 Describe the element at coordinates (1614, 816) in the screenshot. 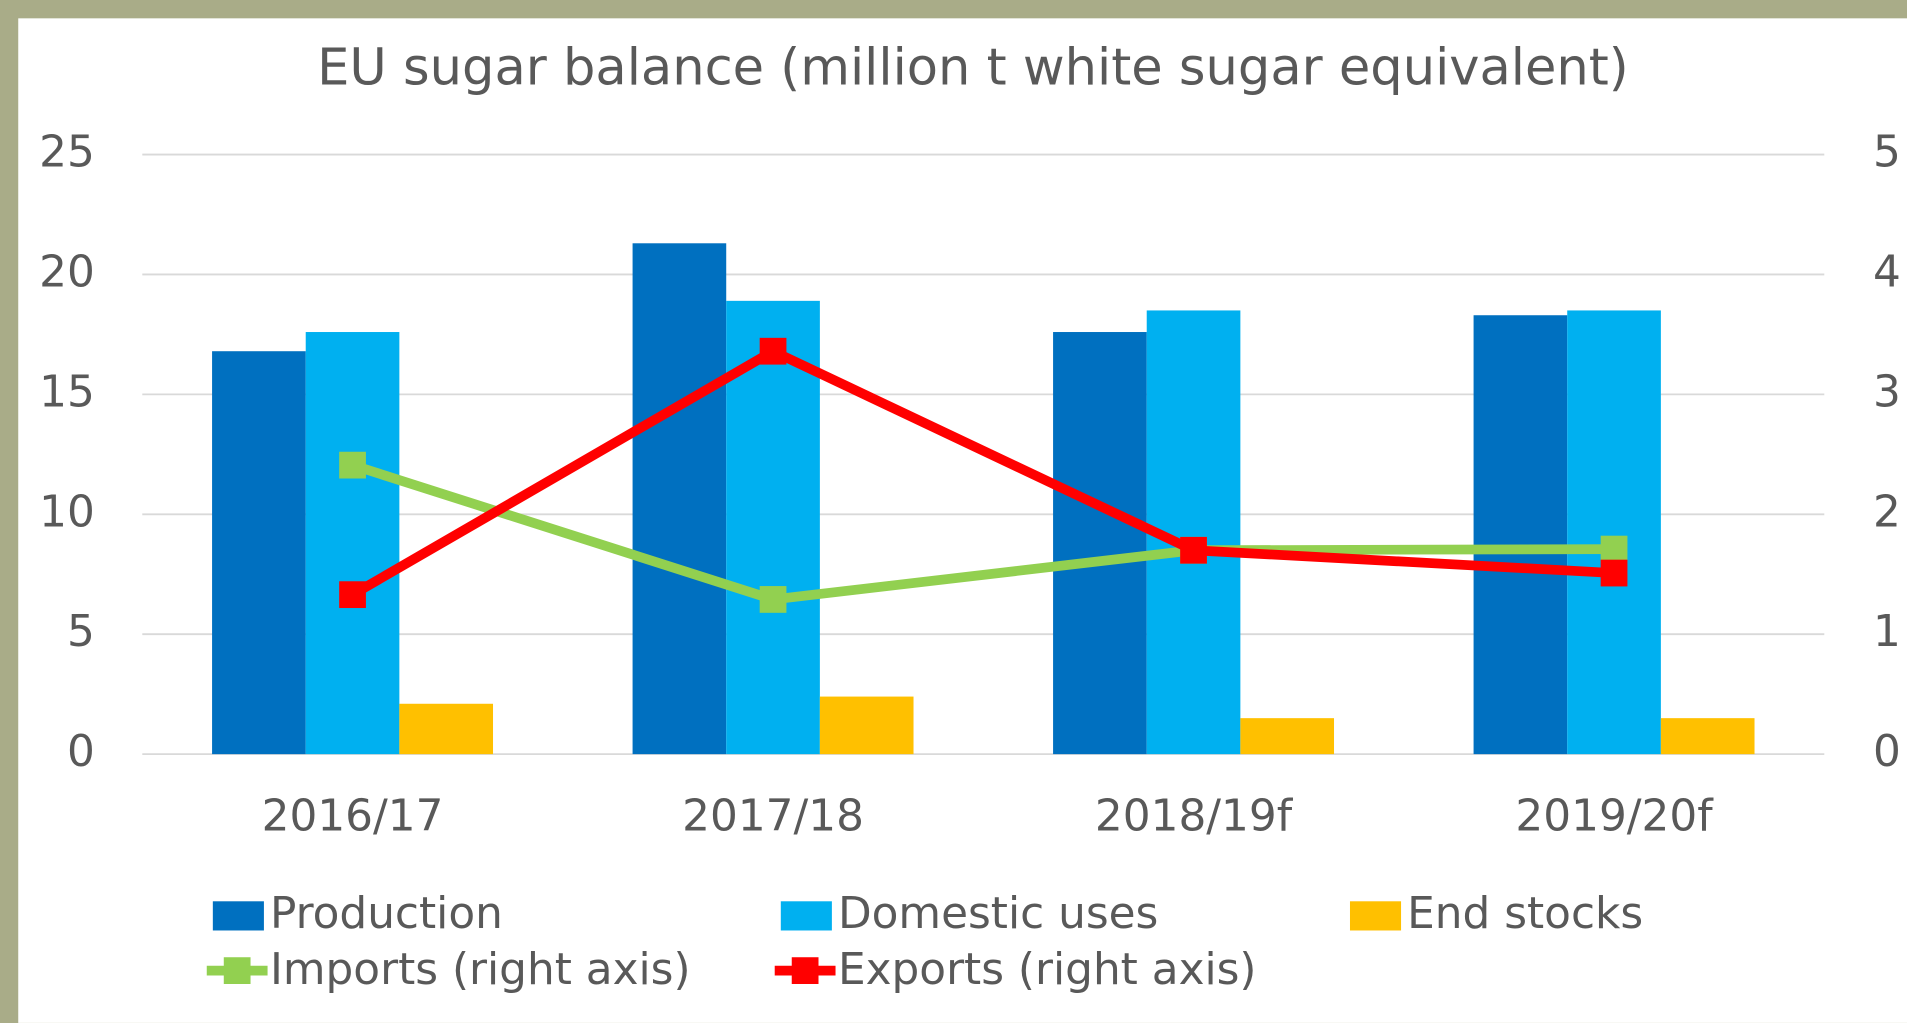

I see `x-tick-label: 2019/20f` at that location.